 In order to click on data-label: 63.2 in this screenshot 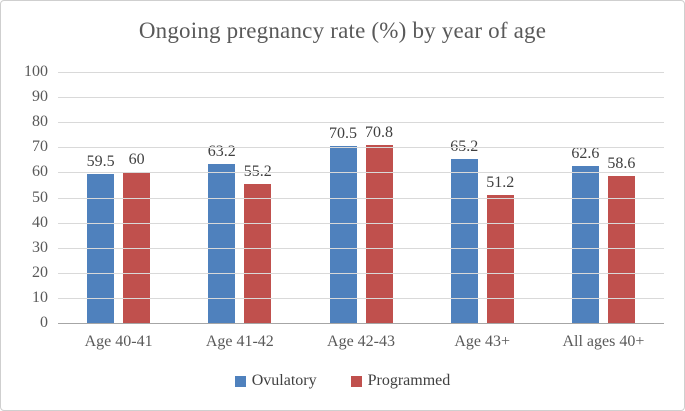, I will do `click(221, 152)`.